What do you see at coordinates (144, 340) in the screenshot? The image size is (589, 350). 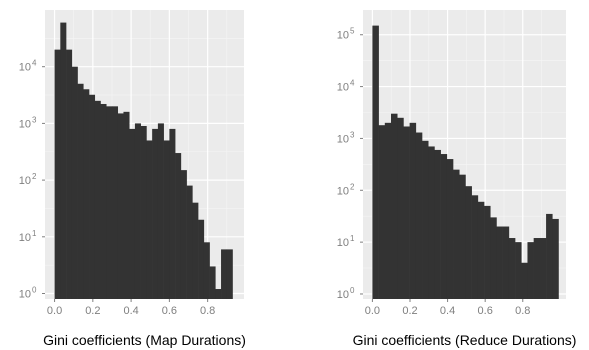 I see `x-axis-label: Gini coefficients (Map Durations)` at bounding box center [144, 340].